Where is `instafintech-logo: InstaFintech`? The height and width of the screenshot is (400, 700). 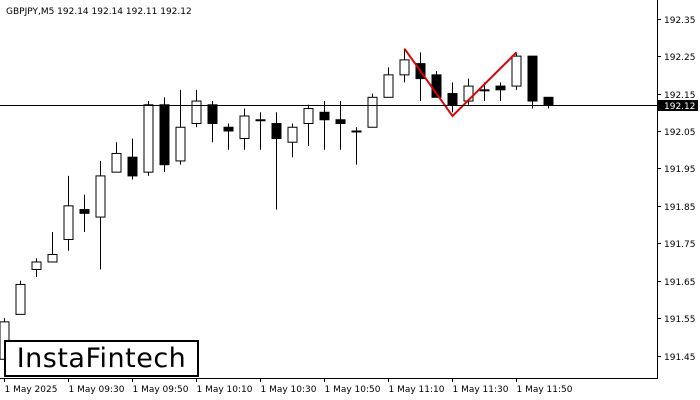 instafintech-logo: InstaFintech is located at coordinates (101, 358).